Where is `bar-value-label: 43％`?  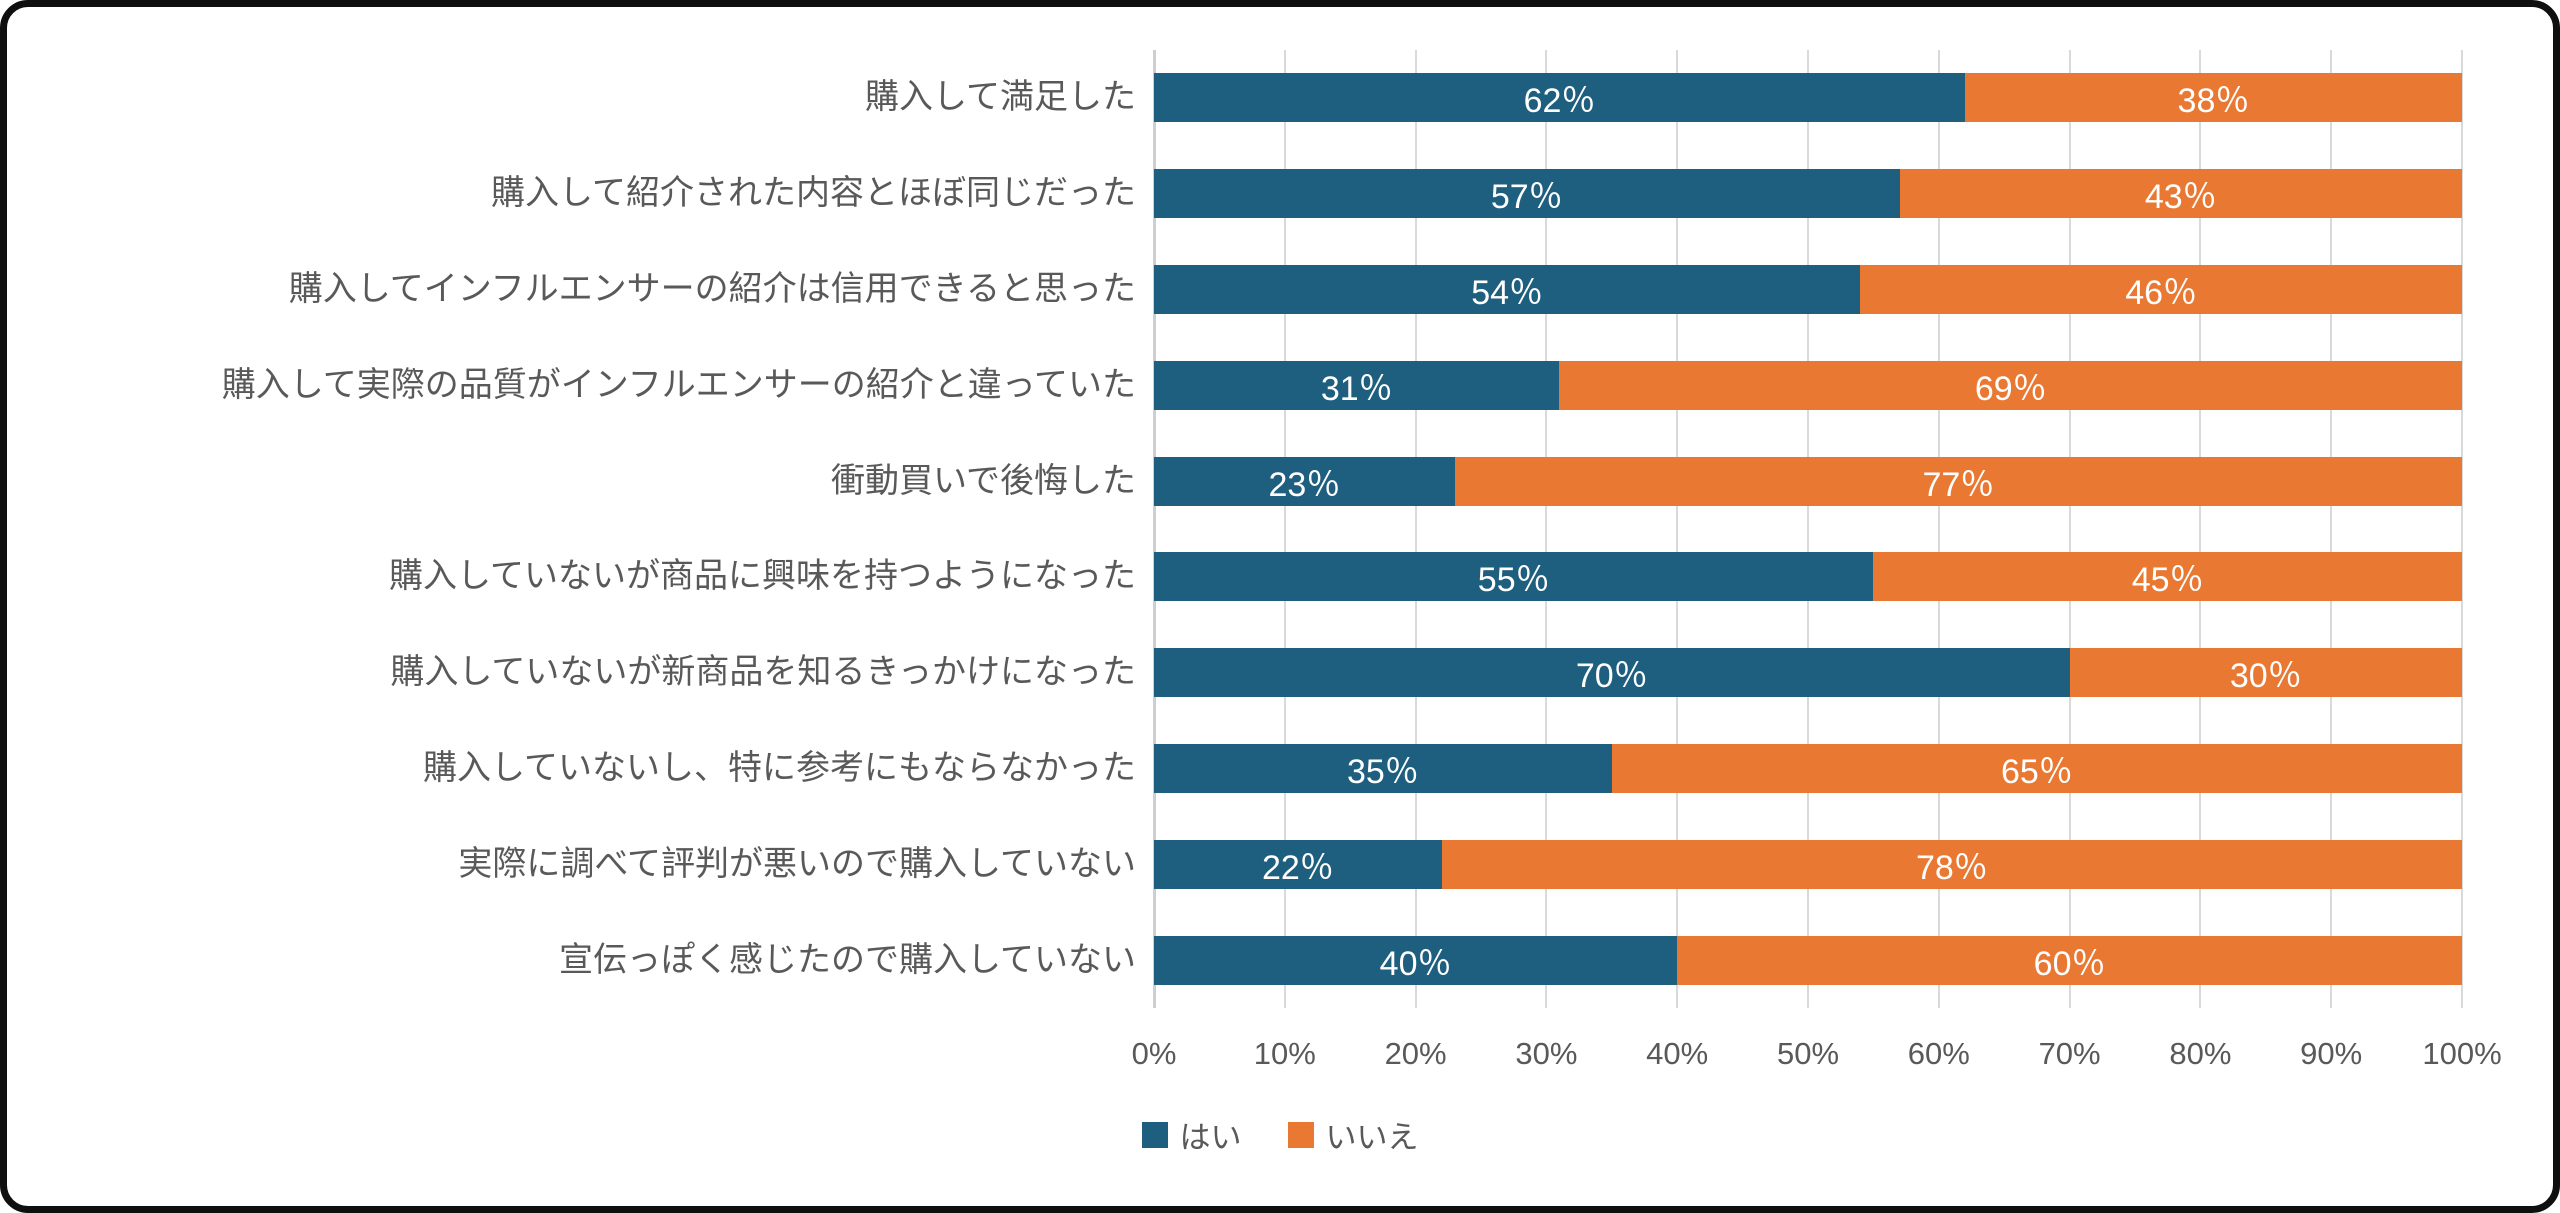
bar-value-label: 43％ is located at coordinates (2180, 197).